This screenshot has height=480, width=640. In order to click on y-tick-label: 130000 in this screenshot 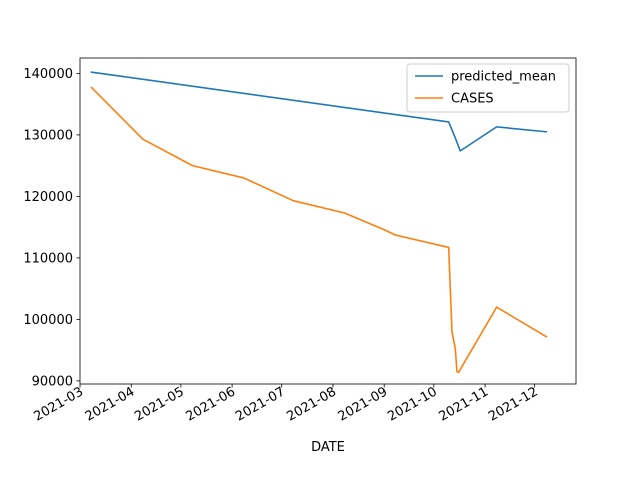, I will do `click(48, 135)`.